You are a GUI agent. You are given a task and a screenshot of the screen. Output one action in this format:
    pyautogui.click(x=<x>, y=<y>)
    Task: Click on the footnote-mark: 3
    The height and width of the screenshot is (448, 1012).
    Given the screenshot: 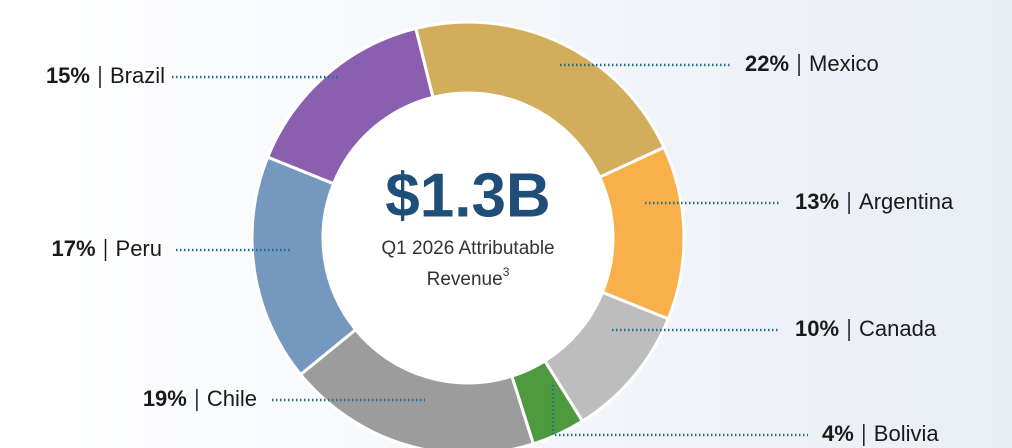 What is the action you would take?
    pyautogui.click(x=506, y=272)
    